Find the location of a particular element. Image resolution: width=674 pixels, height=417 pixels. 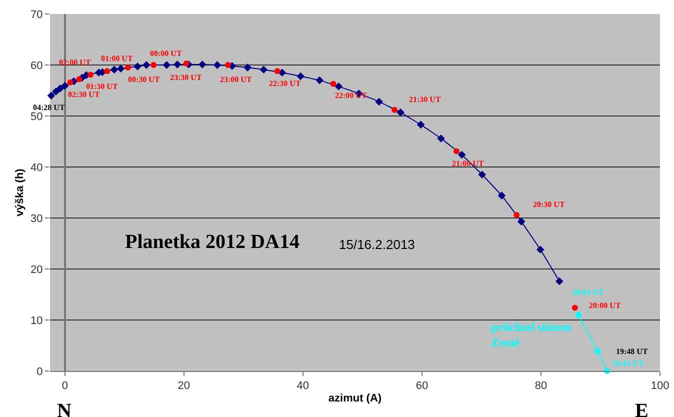

annotation: 00:30 UT is located at coordinates (144, 79).